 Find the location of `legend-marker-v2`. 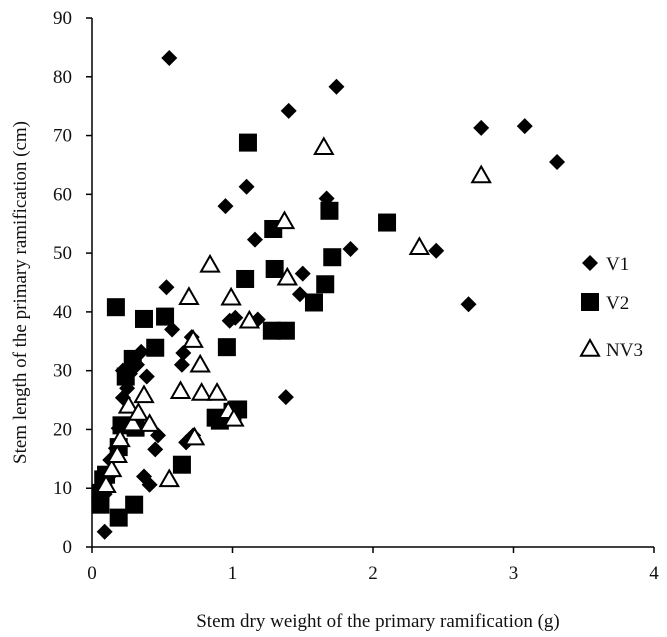

legend-marker-v2 is located at coordinates (590, 302).